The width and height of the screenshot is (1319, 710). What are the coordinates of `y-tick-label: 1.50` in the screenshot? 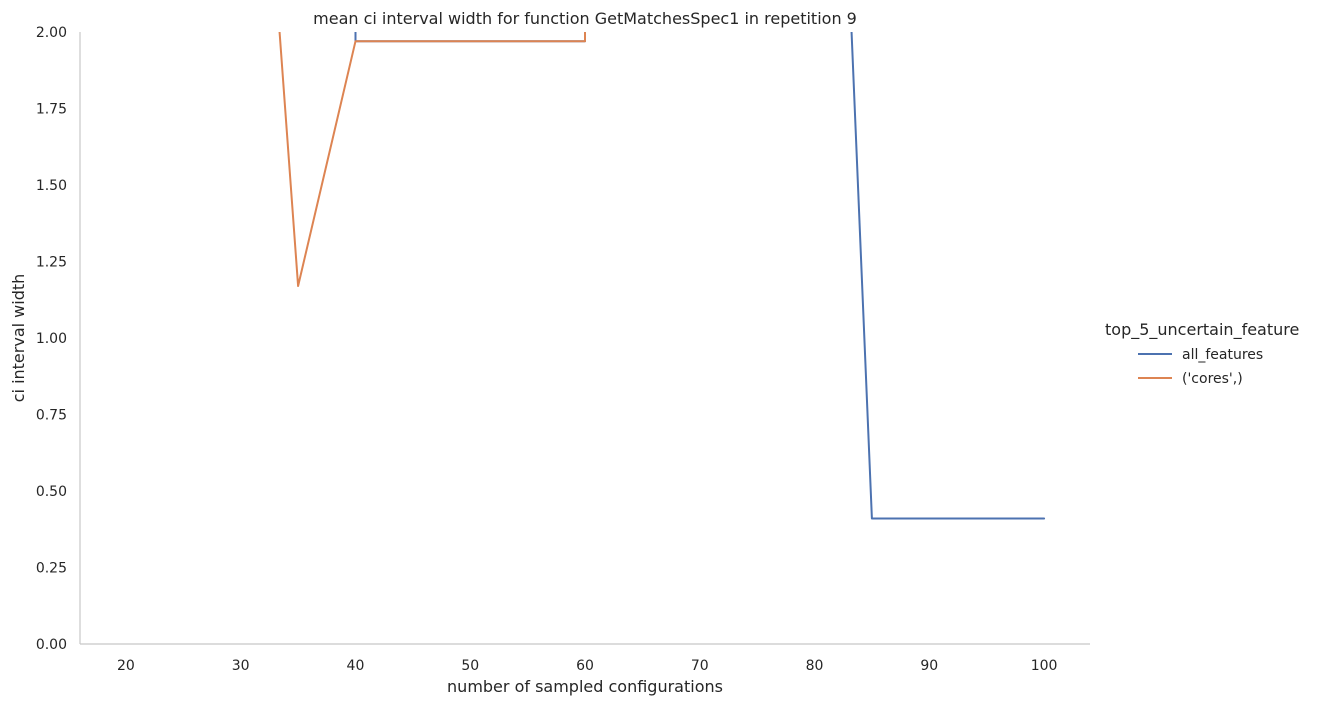 It's located at (51, 186).